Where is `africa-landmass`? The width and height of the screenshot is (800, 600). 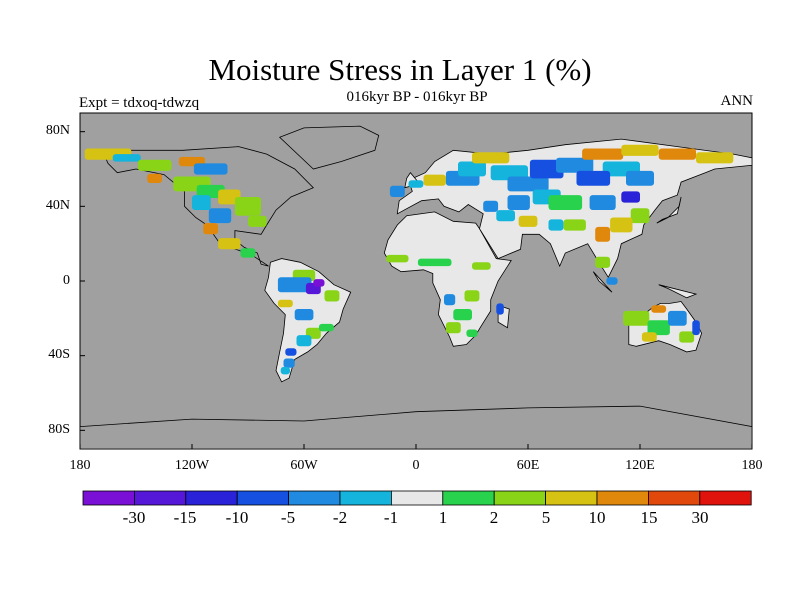
africa-landmass is located at coordinates (447, 279).